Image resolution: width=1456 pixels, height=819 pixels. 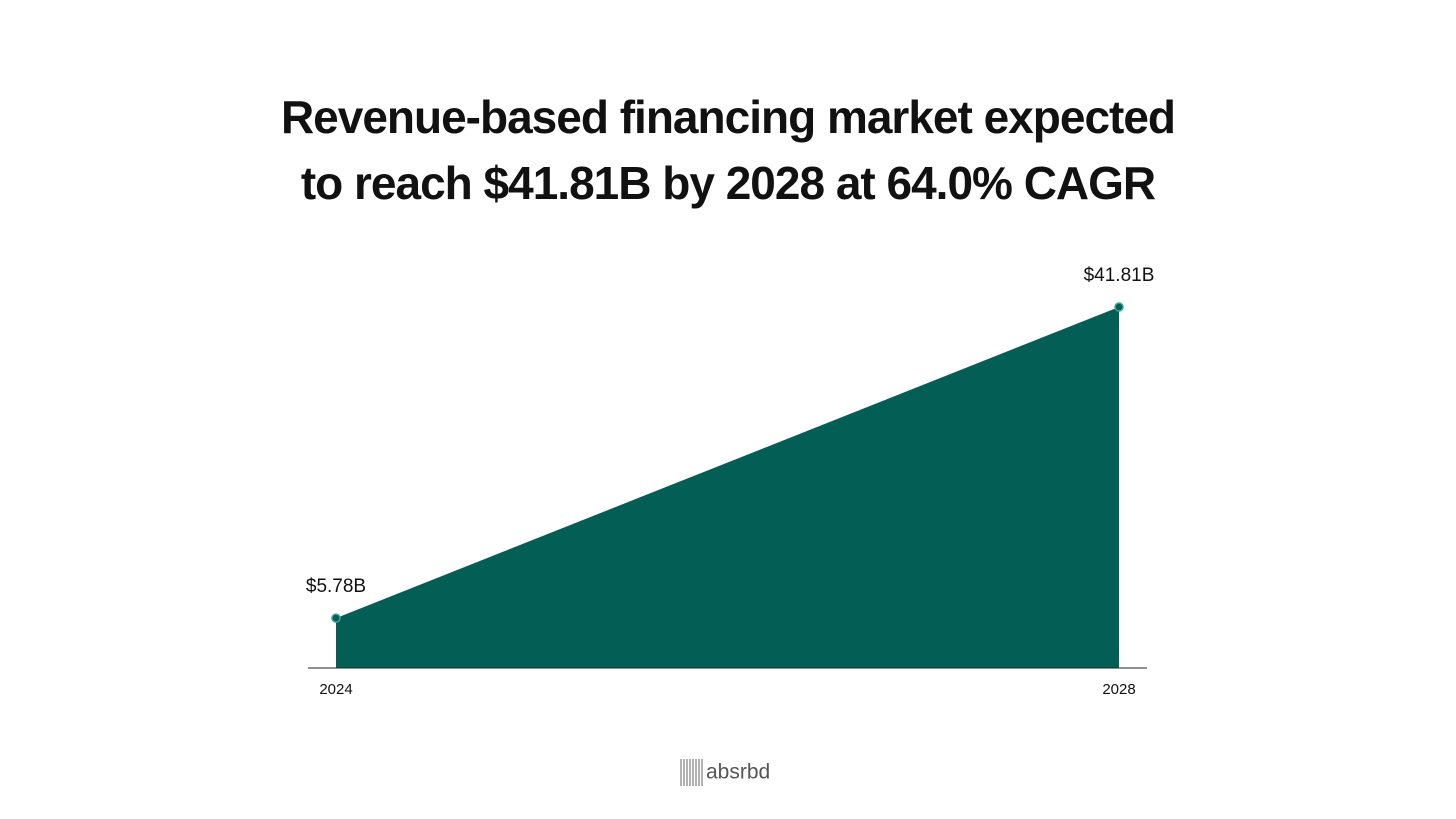 What do you see at coordinates (738, 772) in the screenshot?
I see `logo-text: absrbd` at bounding box center [738, 772].